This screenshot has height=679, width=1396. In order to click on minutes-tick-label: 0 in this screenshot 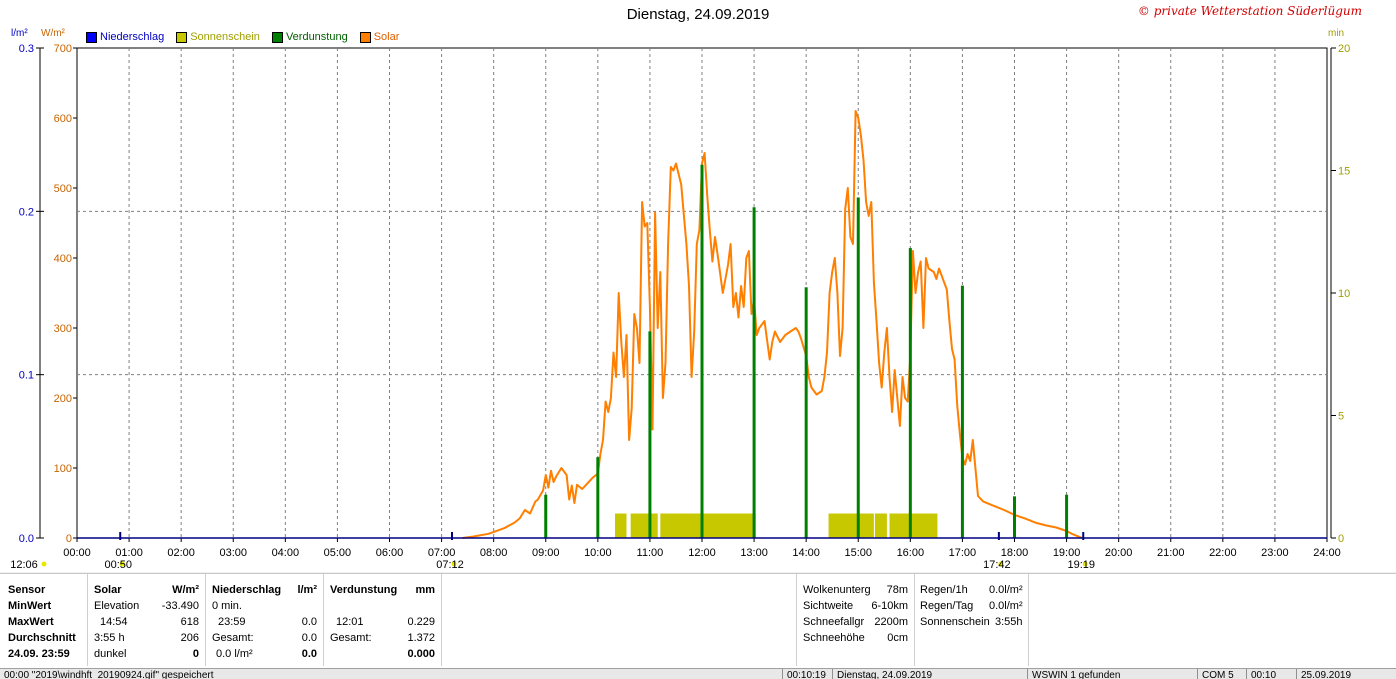, I will do `click(1341, 539)`.